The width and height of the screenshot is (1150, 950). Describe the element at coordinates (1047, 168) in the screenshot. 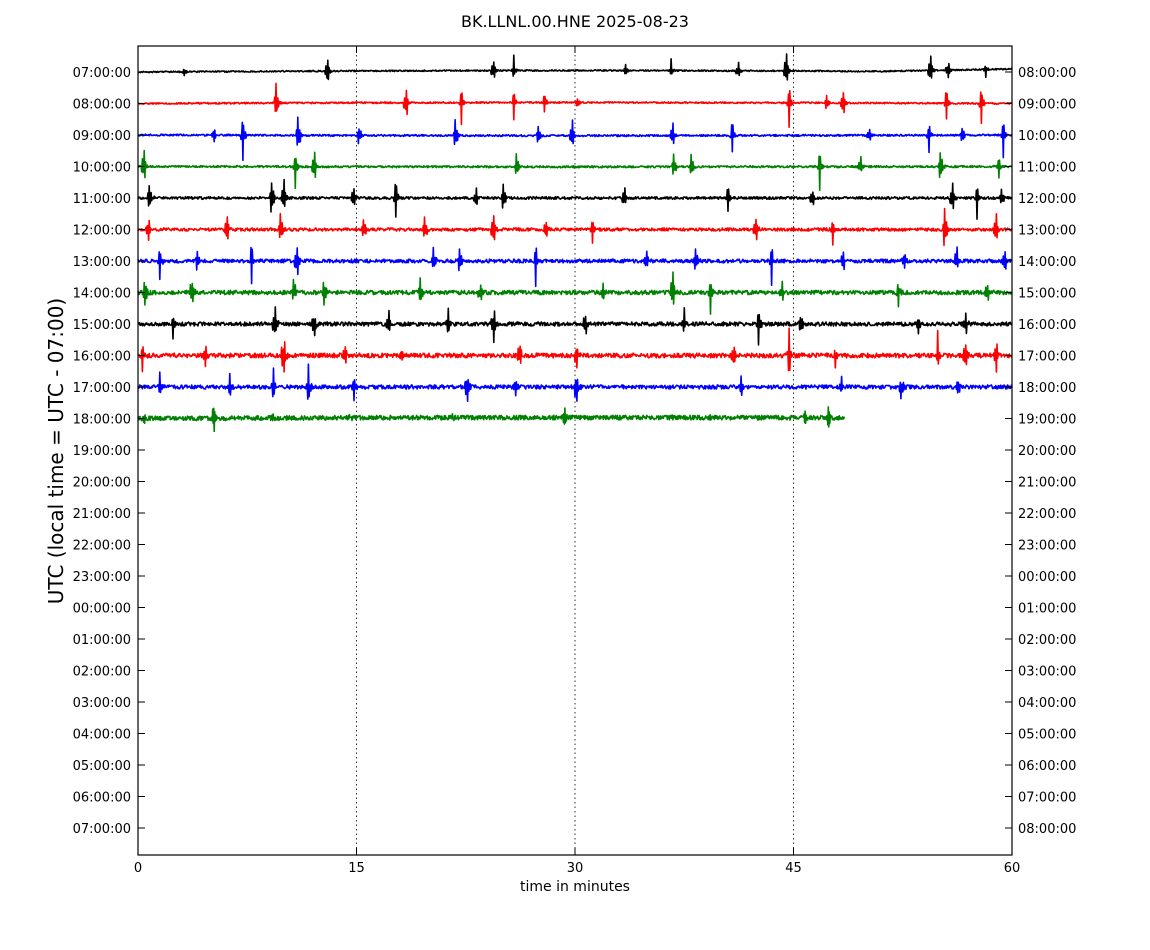

I see `y-tick-label-right: 11:00:00` at that location.